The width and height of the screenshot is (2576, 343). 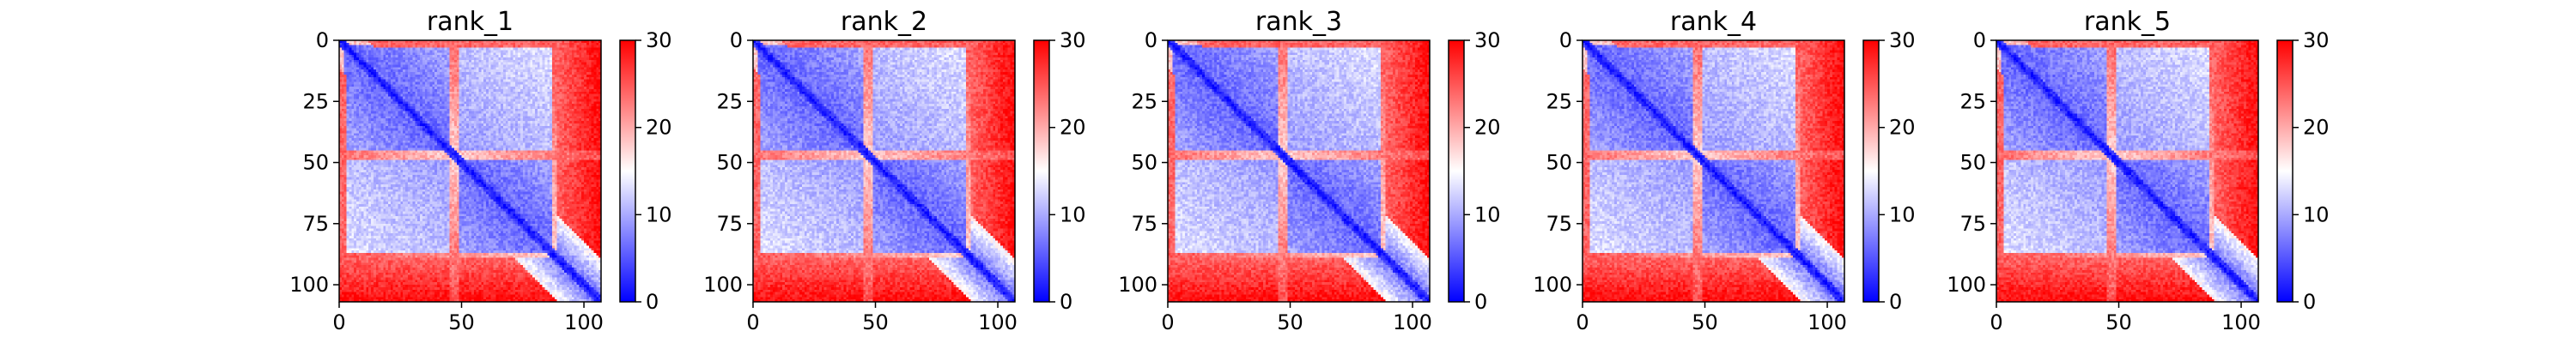 I want to click on heatmap-cells, so click(x=470, y=171).